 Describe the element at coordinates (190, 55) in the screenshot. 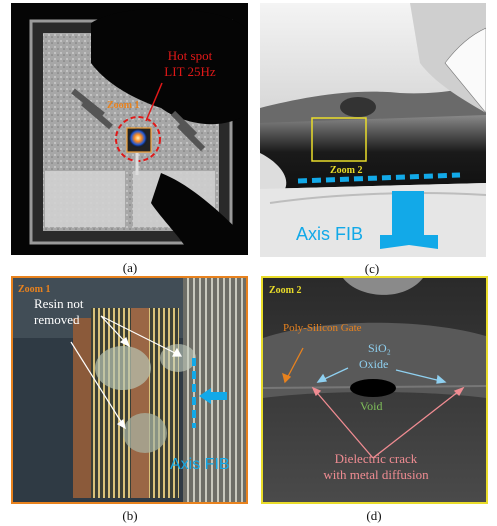

I see `hotspot-label-line1: Hot spot` at that location.